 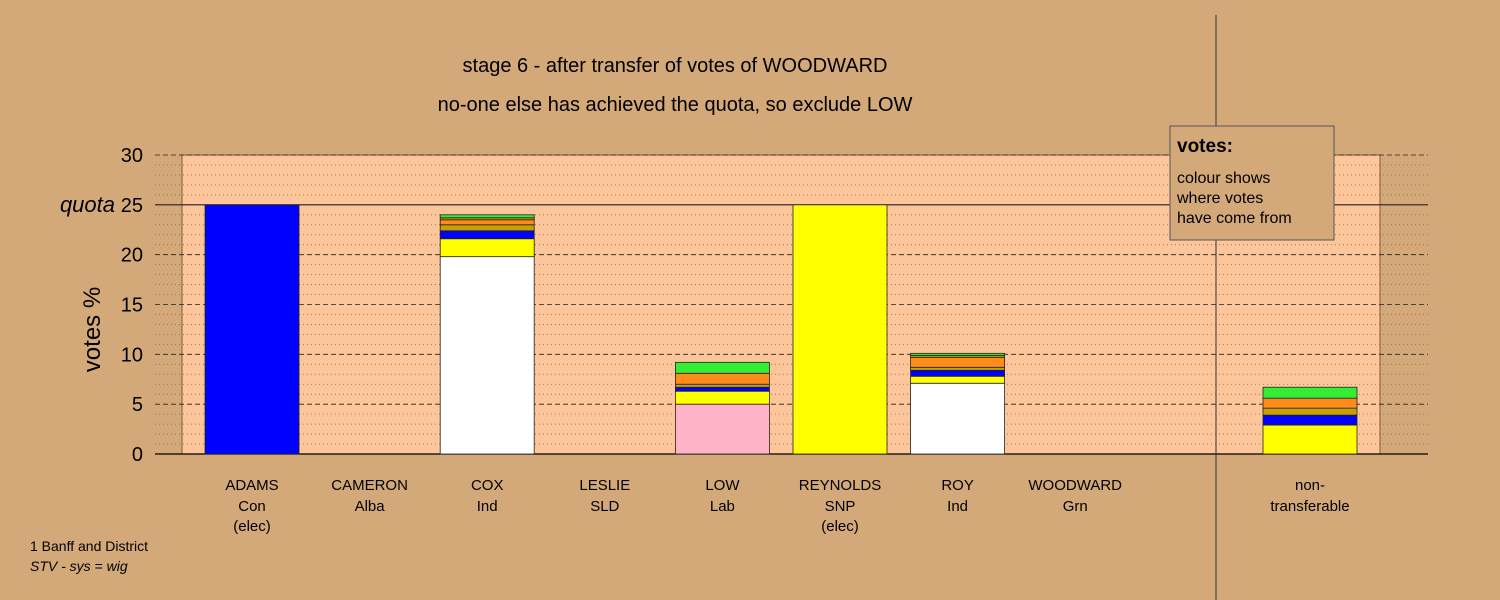 What do you see at coordinates (487, 216) in the screenshot?
I see `bar-segment-cox-grn` at bounding box center [487, 216].